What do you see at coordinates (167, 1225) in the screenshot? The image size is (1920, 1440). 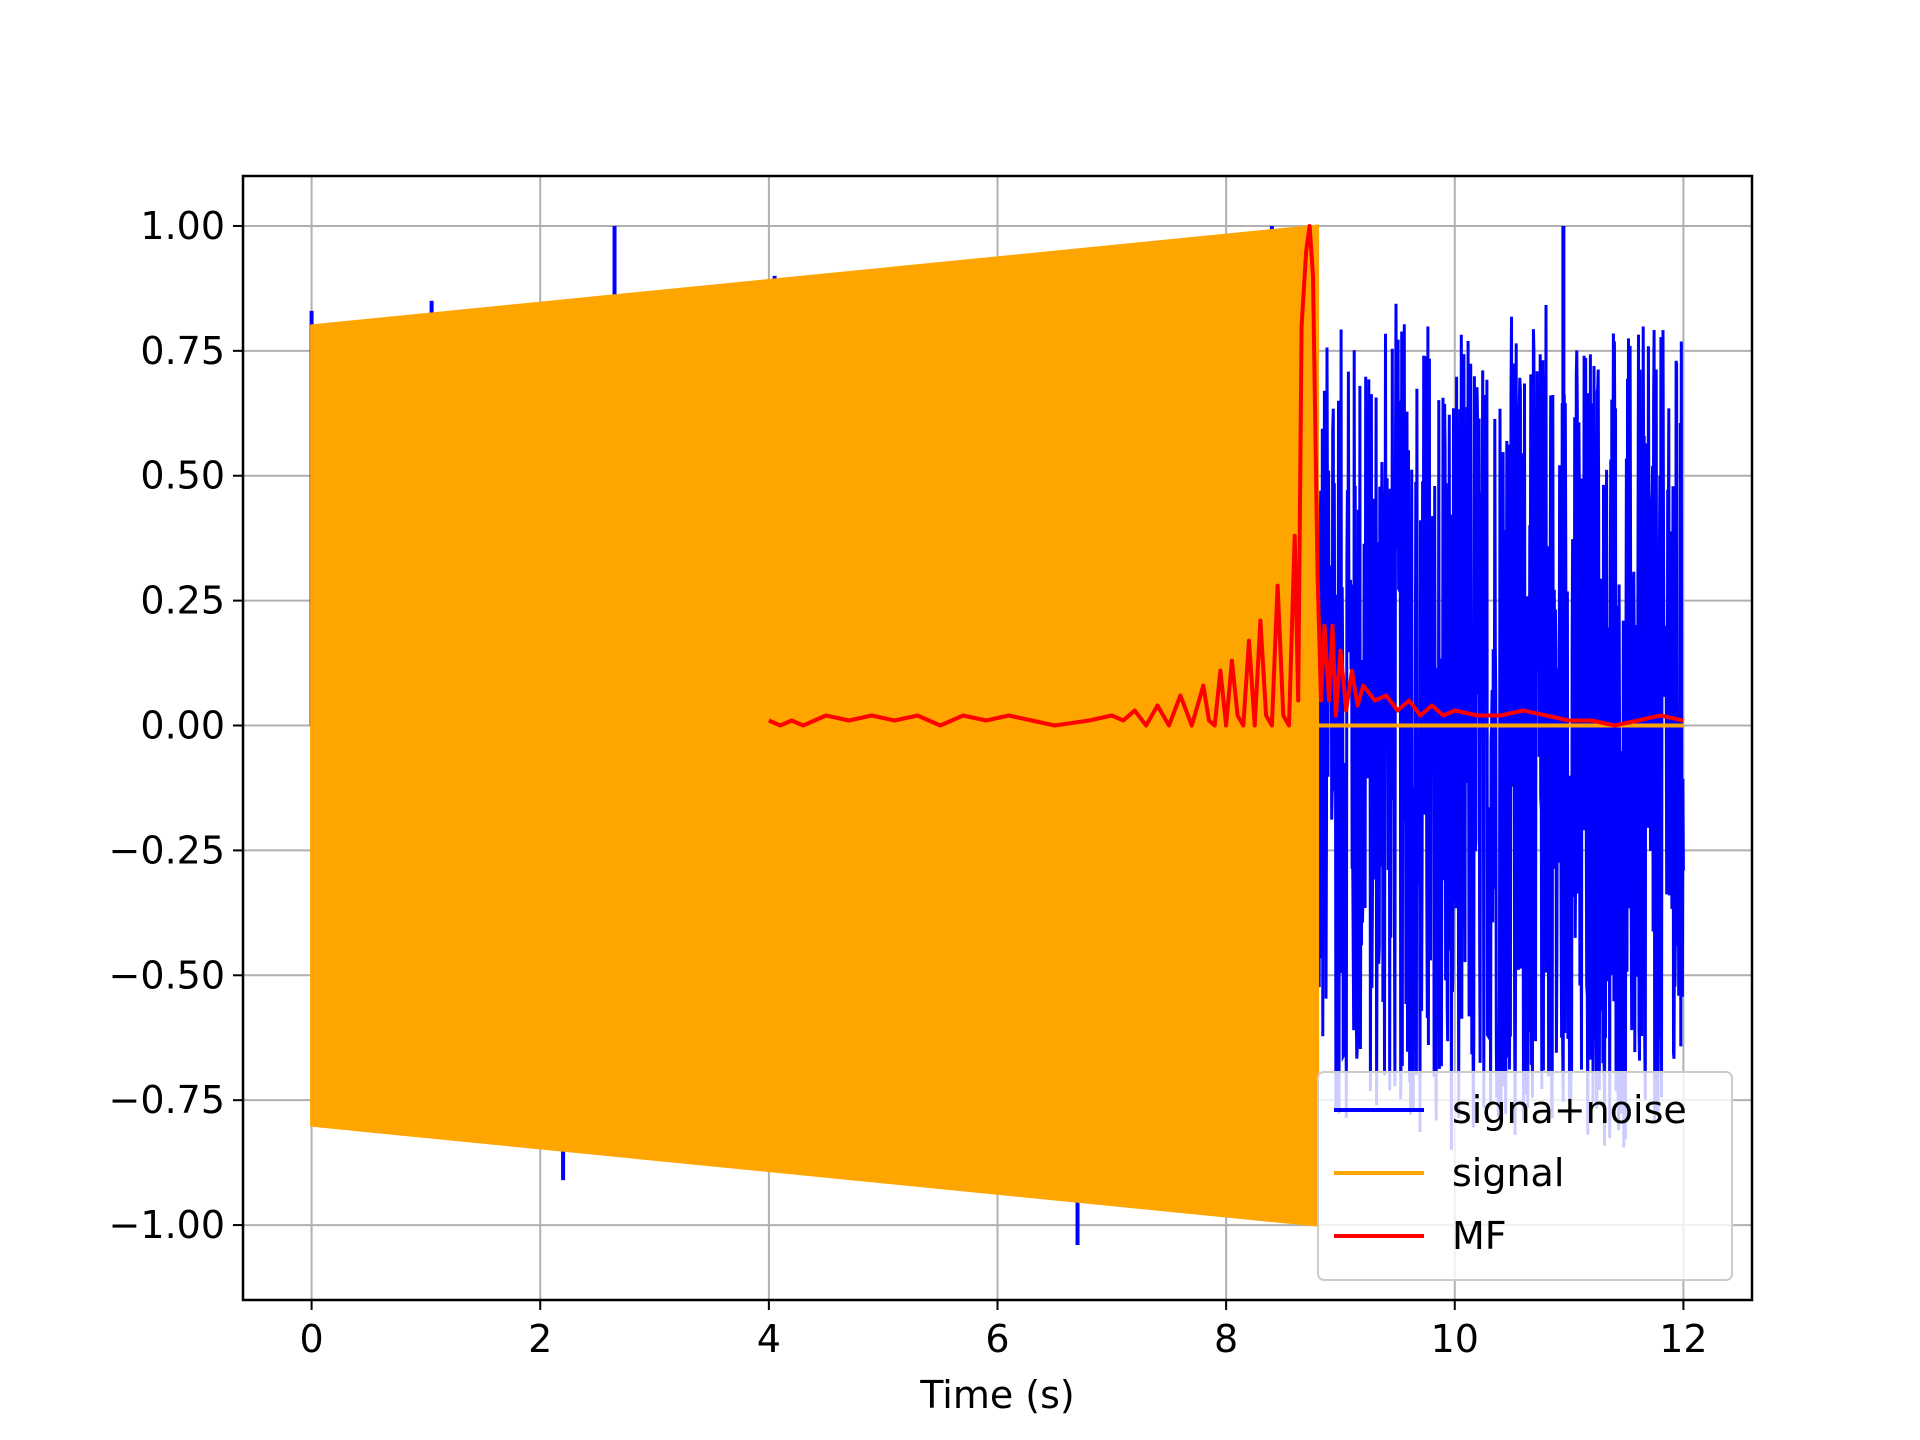 I see `y-tick-label: −1.00` at bounding box center [167, 1225].